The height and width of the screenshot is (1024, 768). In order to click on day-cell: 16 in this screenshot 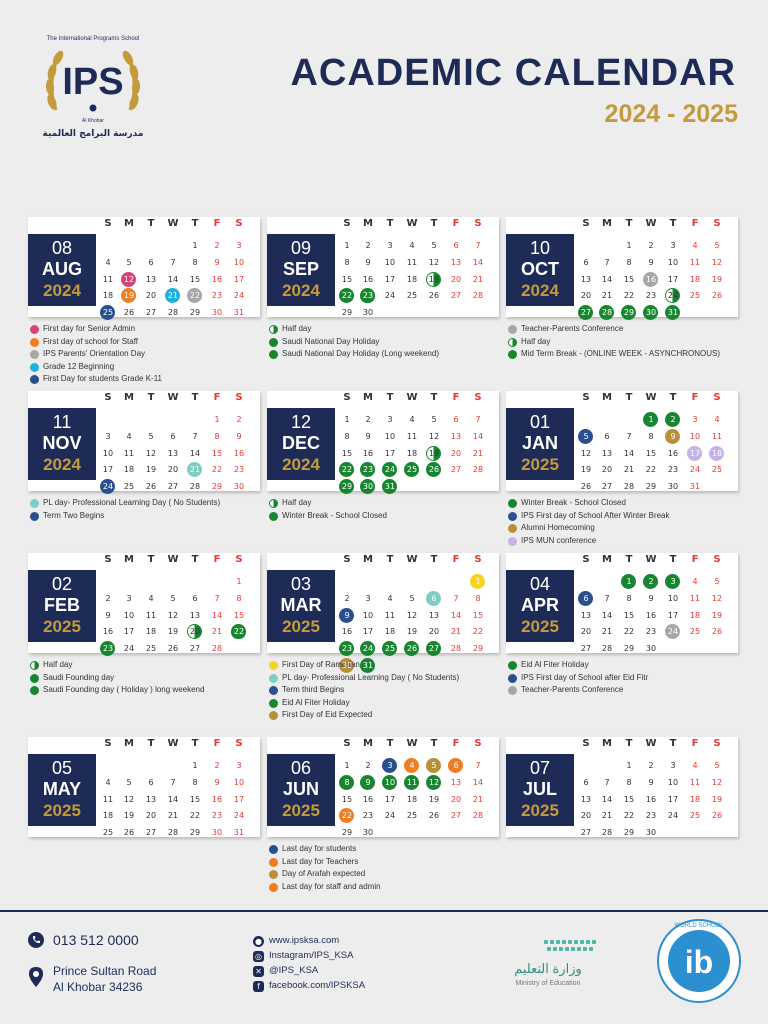, I will do `click(368, 800)`.